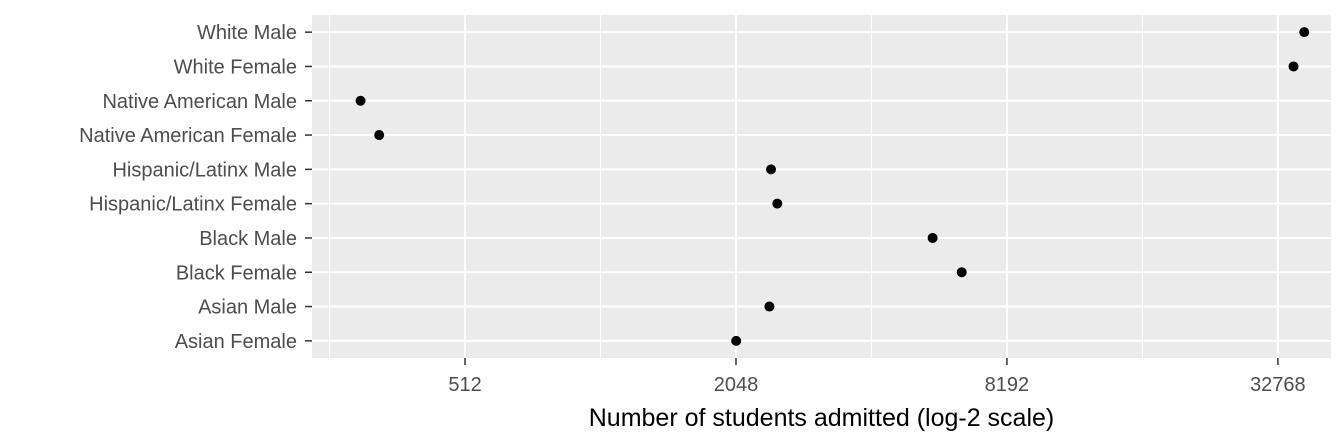  Describe the element at coordinates (248, 239) in the screenshot. I see `y-tick-label: Black Male` at that location.